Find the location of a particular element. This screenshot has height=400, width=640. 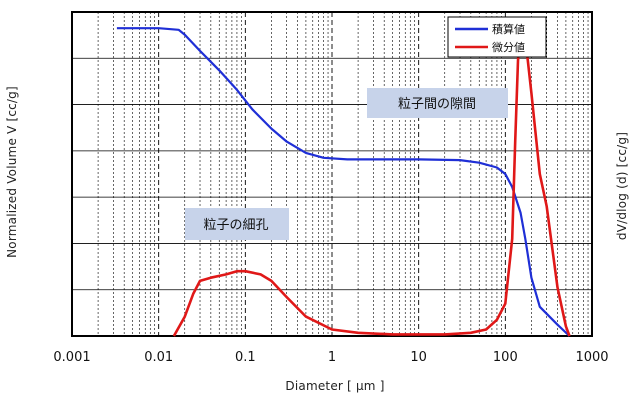

annotation-interparticle: 粒子間の隙間 is located at coordinates (437, 103).